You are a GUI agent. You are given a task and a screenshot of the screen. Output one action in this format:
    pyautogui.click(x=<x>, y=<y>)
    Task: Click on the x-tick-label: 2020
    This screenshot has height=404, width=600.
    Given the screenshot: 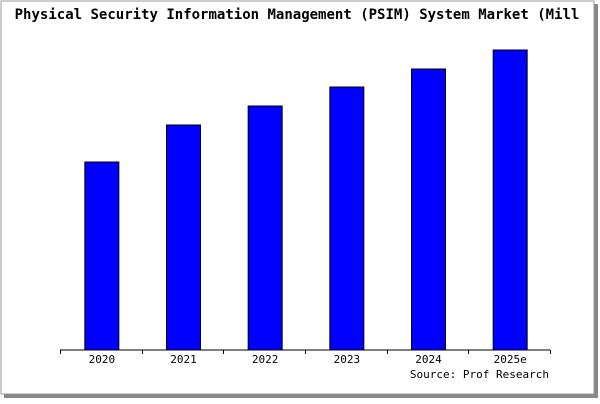 What is the action you would take?
    pyautogui.click(x=102, y=359)
    